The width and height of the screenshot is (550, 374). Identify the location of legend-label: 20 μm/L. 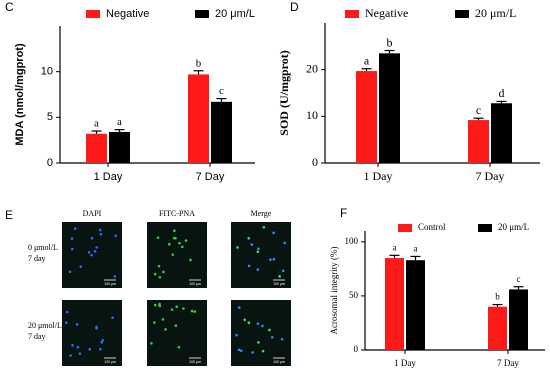
(513, 227).